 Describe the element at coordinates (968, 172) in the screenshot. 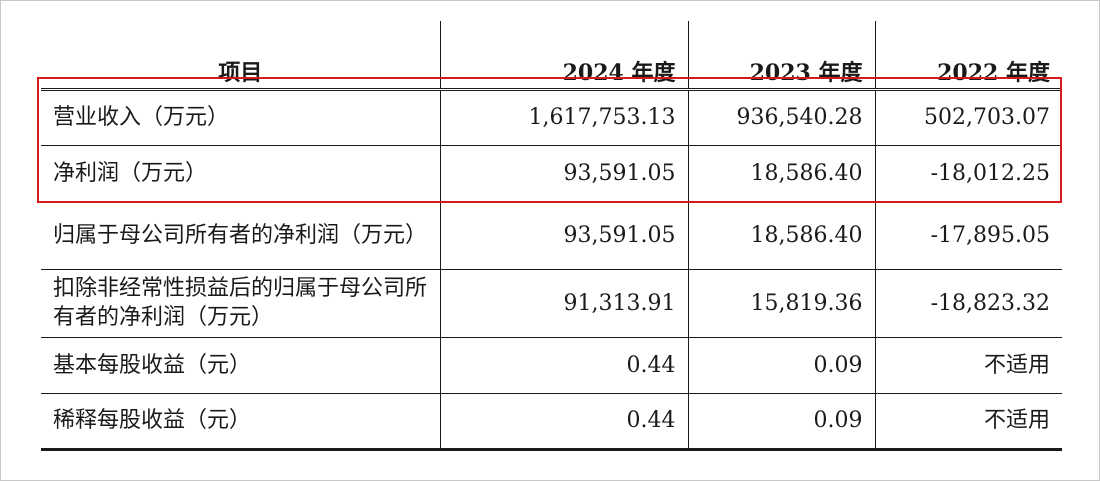

I see `cell-2022: -18,012.25` at that location.